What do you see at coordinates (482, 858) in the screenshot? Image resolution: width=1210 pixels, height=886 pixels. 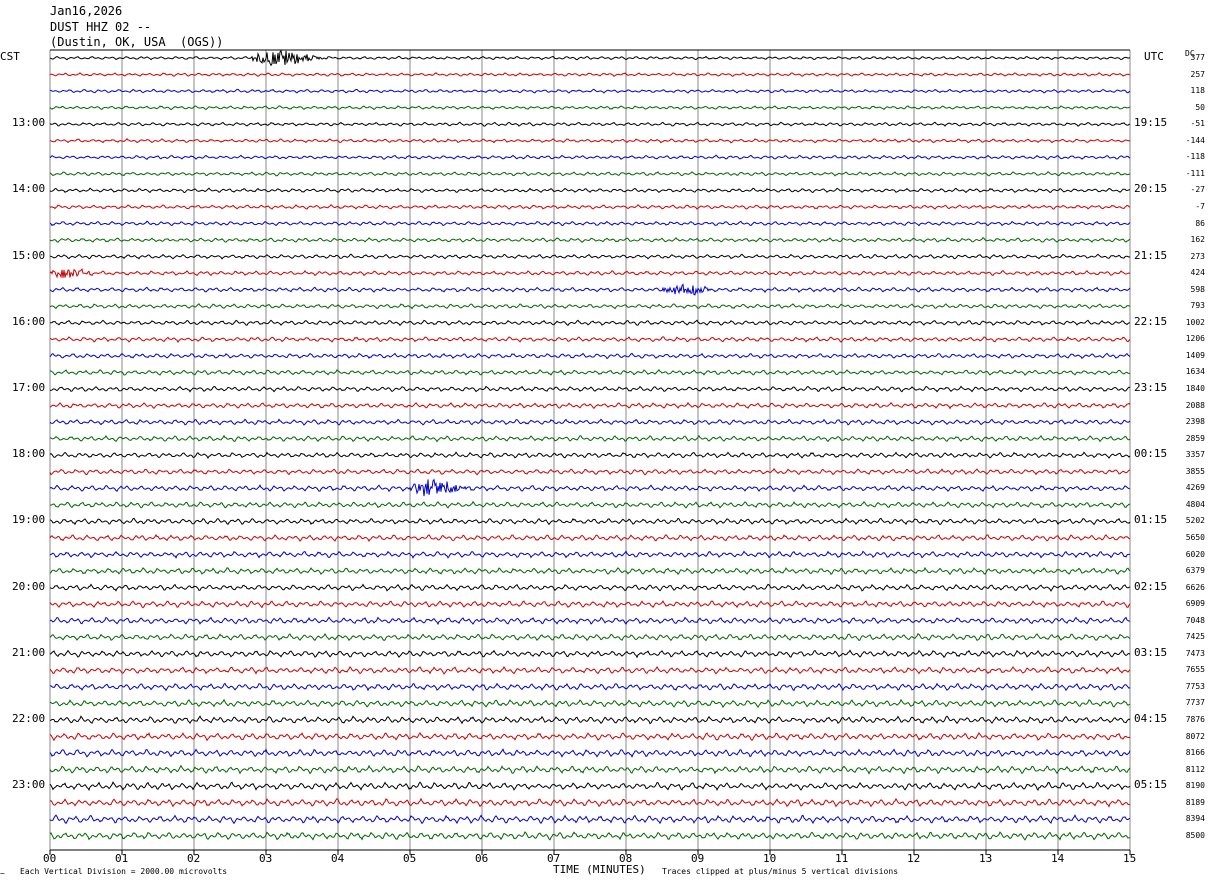 I see `x-tick-label-06: 06` at bounding box center [482, 858].